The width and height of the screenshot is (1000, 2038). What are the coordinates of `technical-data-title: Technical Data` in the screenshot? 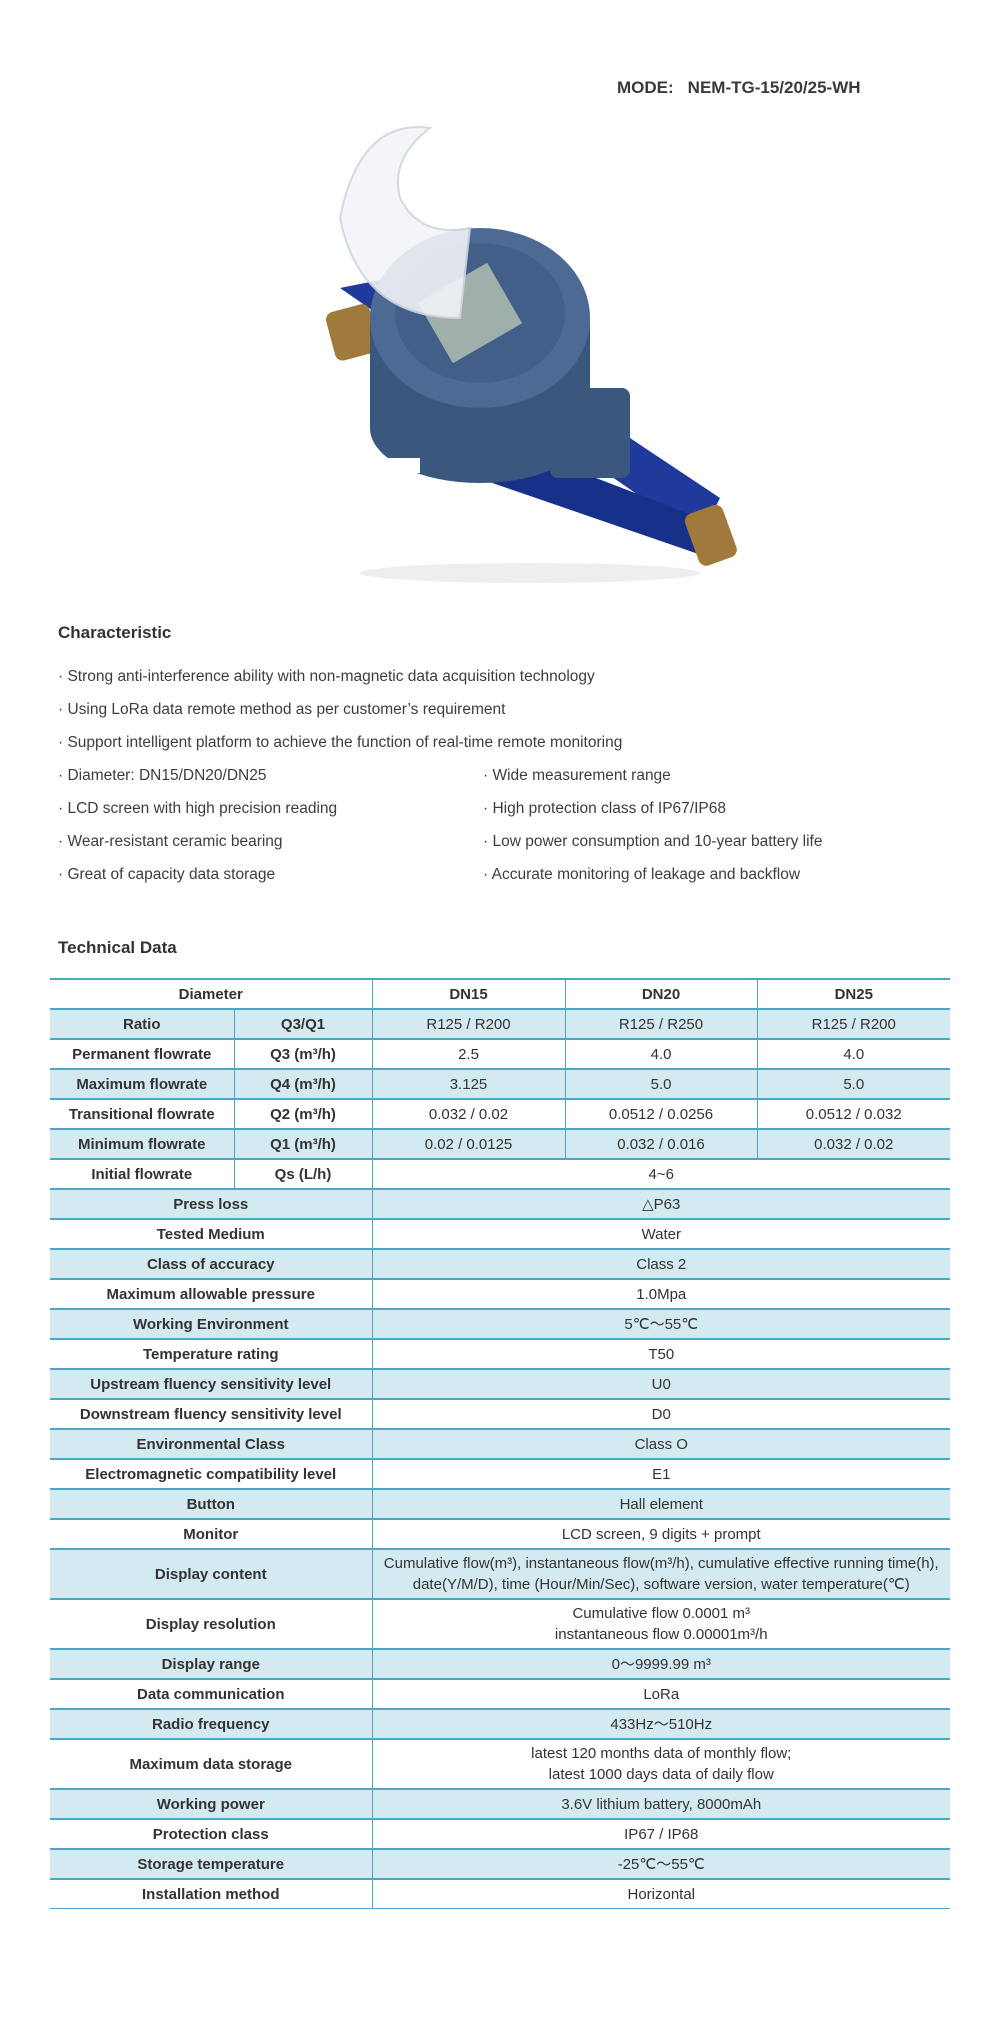 It's located at (117, 947).